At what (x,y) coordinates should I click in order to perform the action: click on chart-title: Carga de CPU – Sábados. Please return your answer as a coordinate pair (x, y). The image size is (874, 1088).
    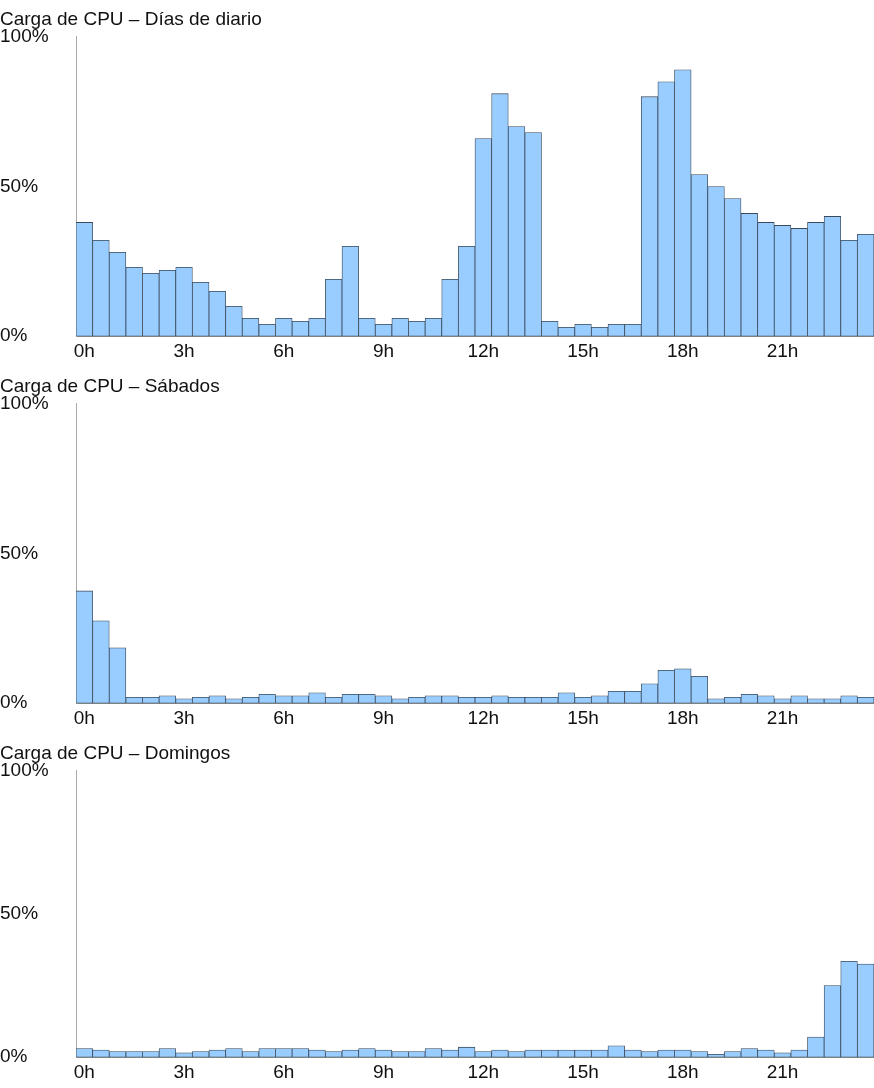
    Looking at the image, I should click on (110, 385).